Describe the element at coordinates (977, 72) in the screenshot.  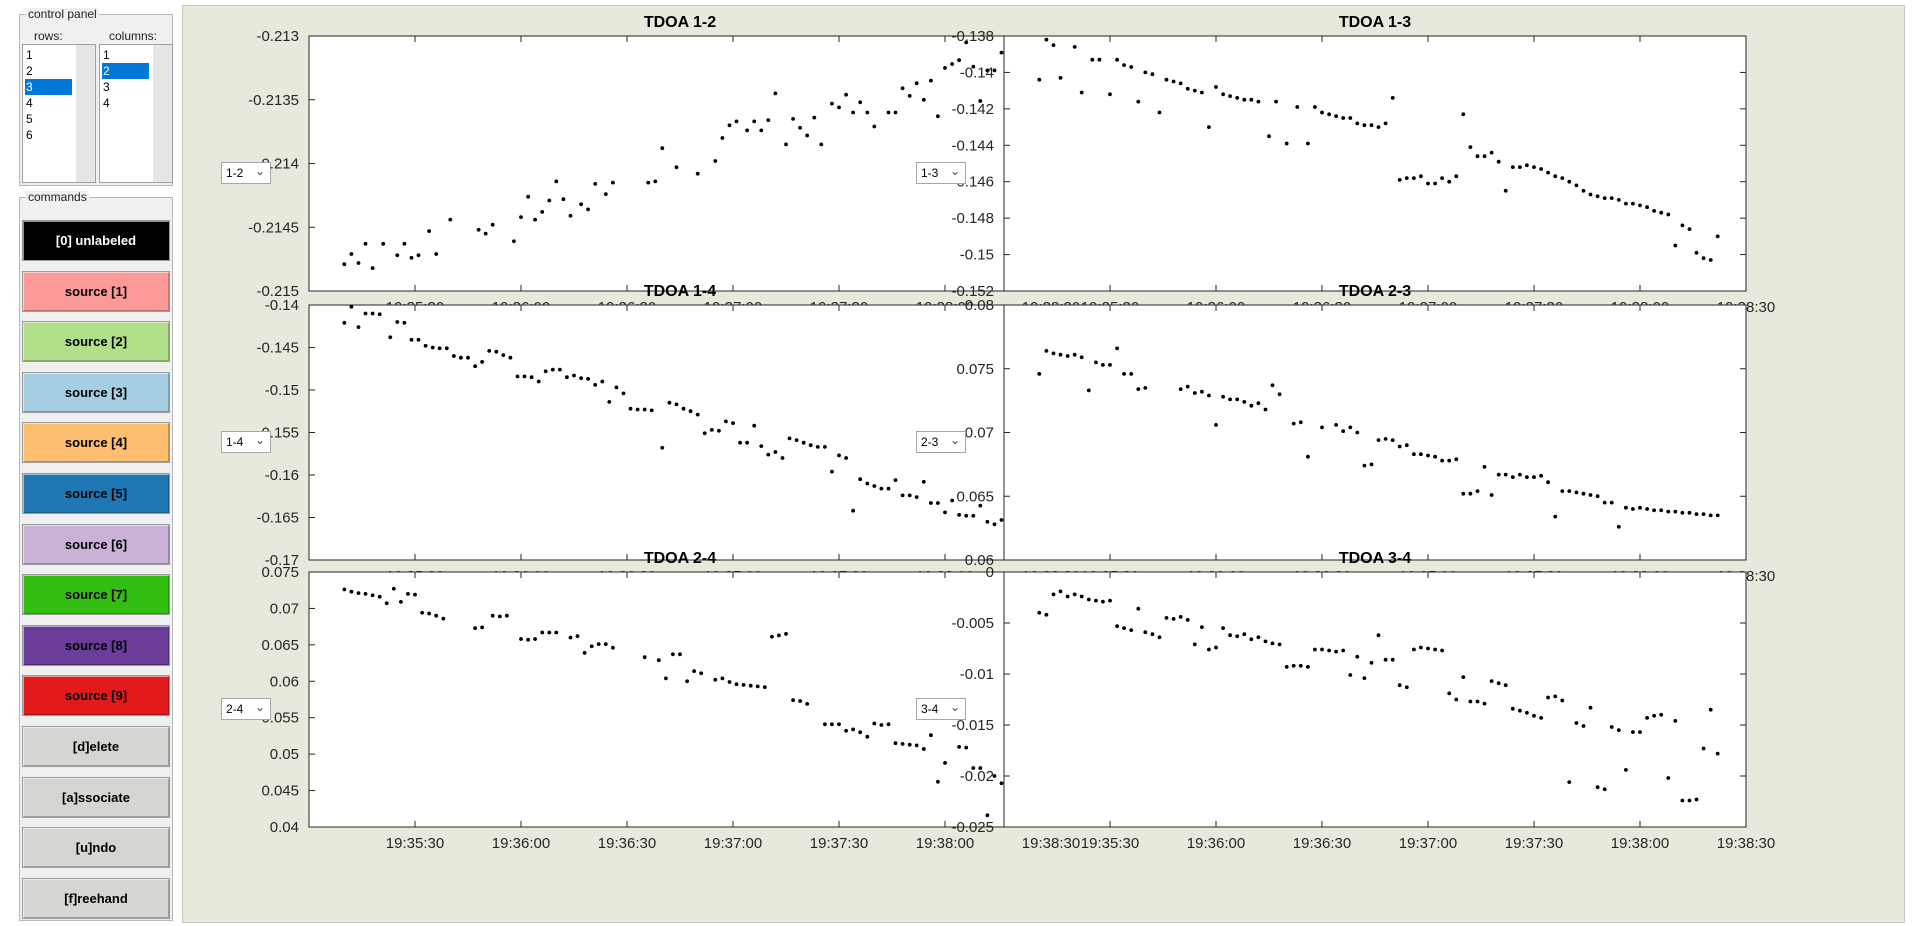
I see `plot1-y-tick-label: -0.14` at that location.